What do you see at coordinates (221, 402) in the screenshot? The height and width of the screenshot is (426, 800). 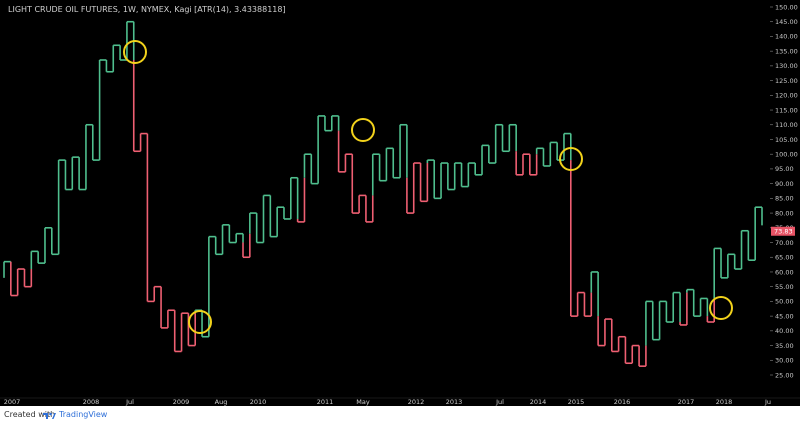 I see `x-tick-label: Aug` at bounding box center [221, 402].